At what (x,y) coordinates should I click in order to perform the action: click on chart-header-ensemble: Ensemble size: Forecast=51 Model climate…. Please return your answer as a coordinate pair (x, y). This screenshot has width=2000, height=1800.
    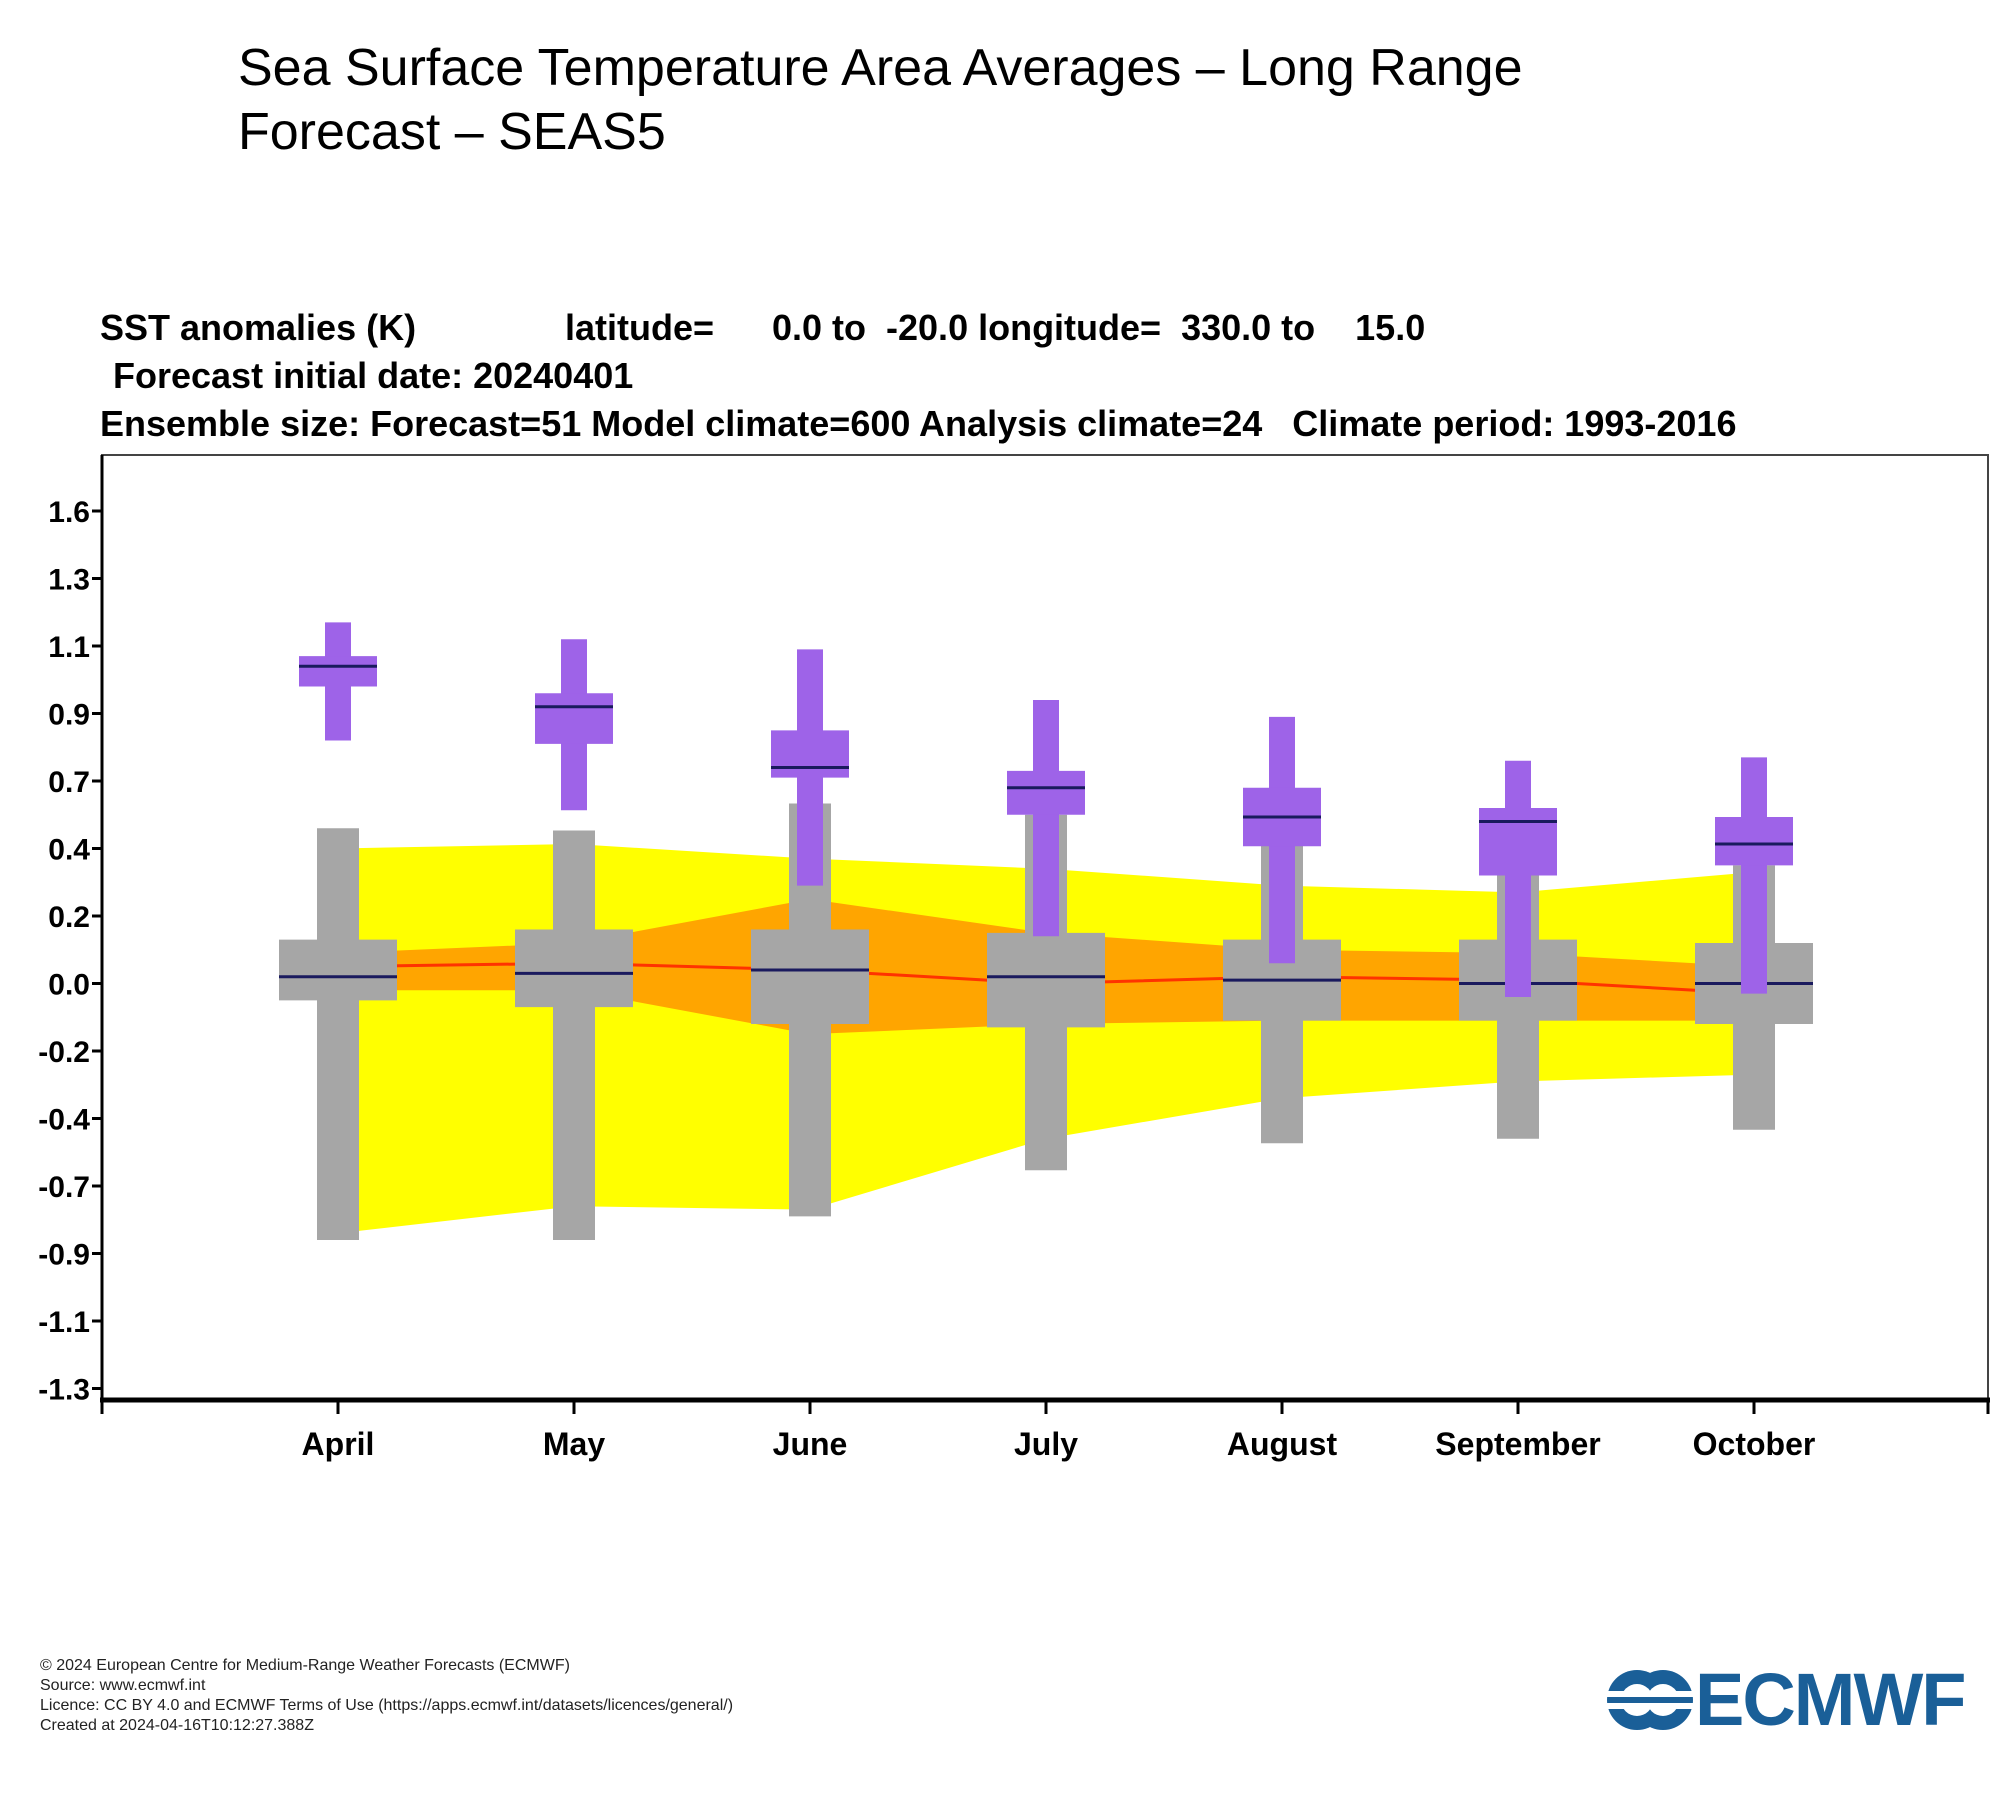
    Looking at the image, I should click on (918, 423).